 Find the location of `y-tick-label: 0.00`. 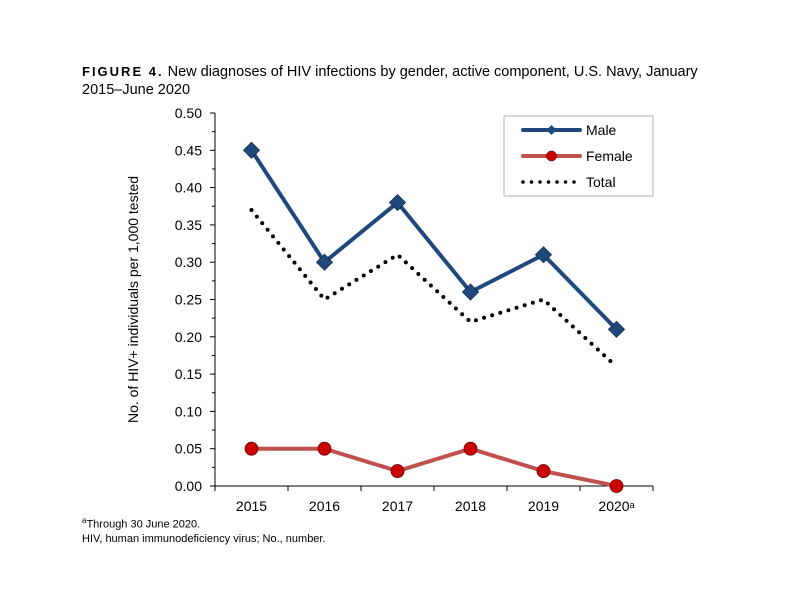

y-tick-label: 0.00 is located at coordinates (188, 486).